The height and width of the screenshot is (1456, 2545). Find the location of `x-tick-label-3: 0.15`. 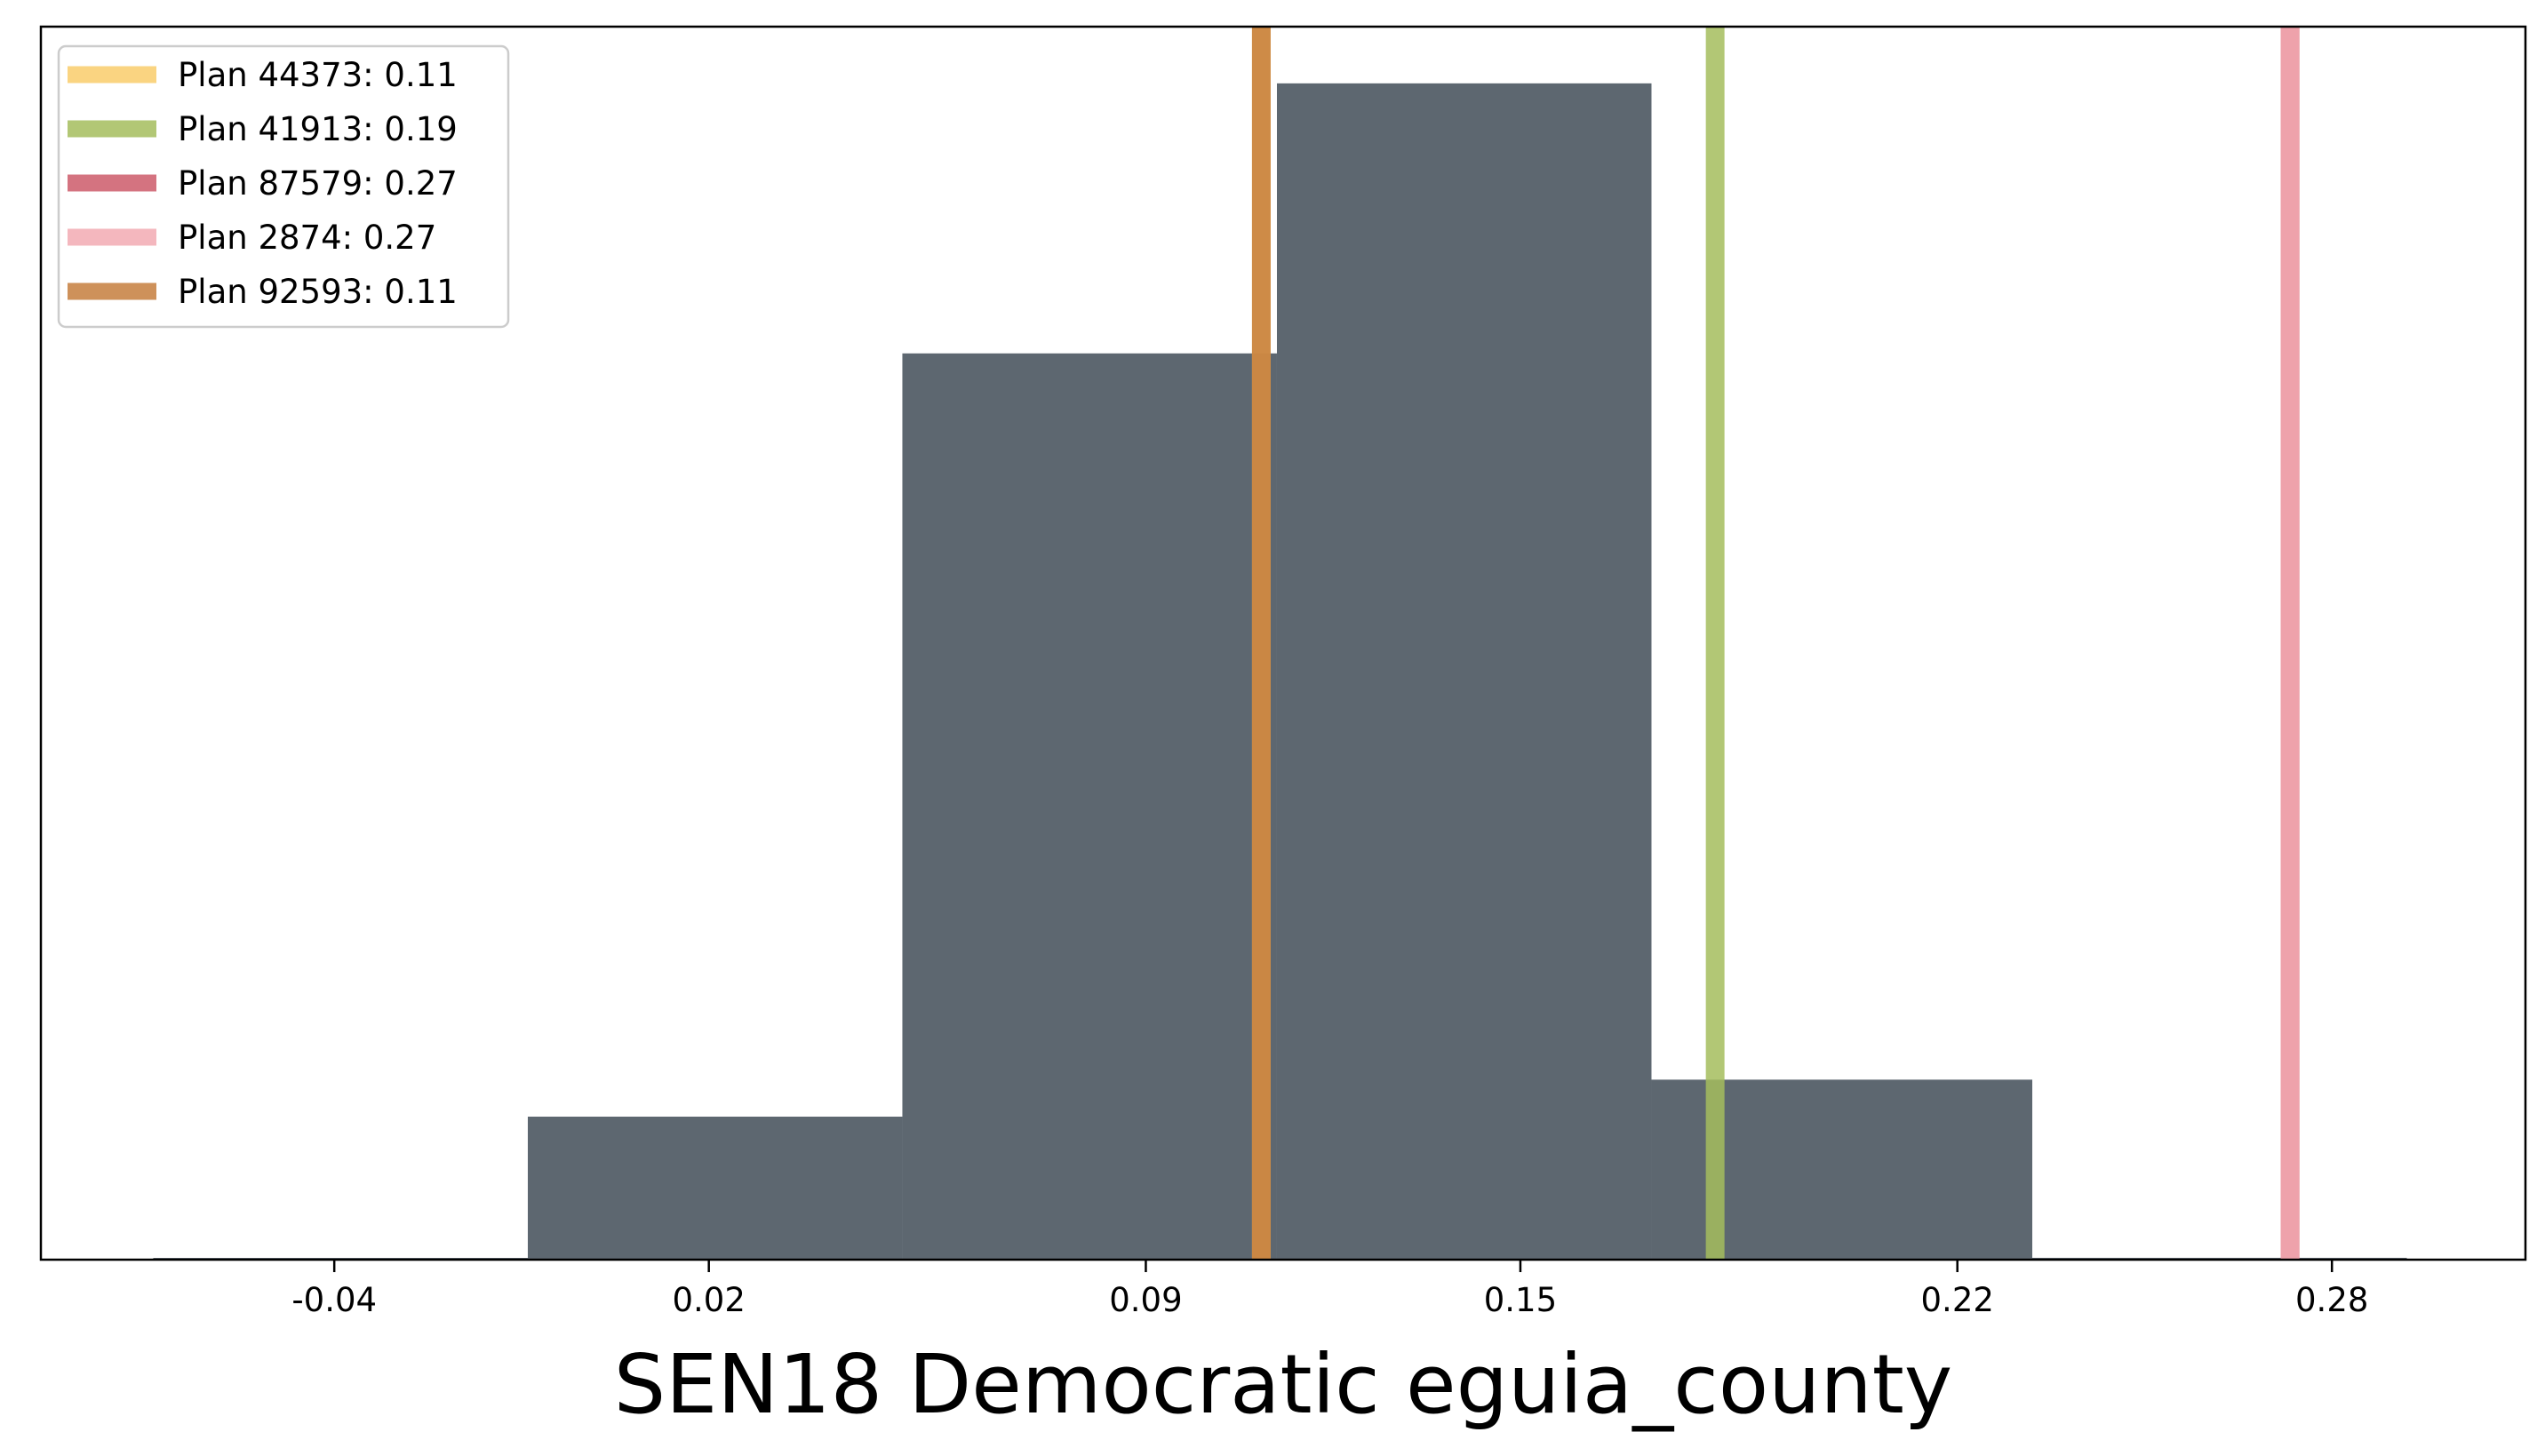

x-tick-label-3: 0.15 is located at coordinates (1520, 1300).